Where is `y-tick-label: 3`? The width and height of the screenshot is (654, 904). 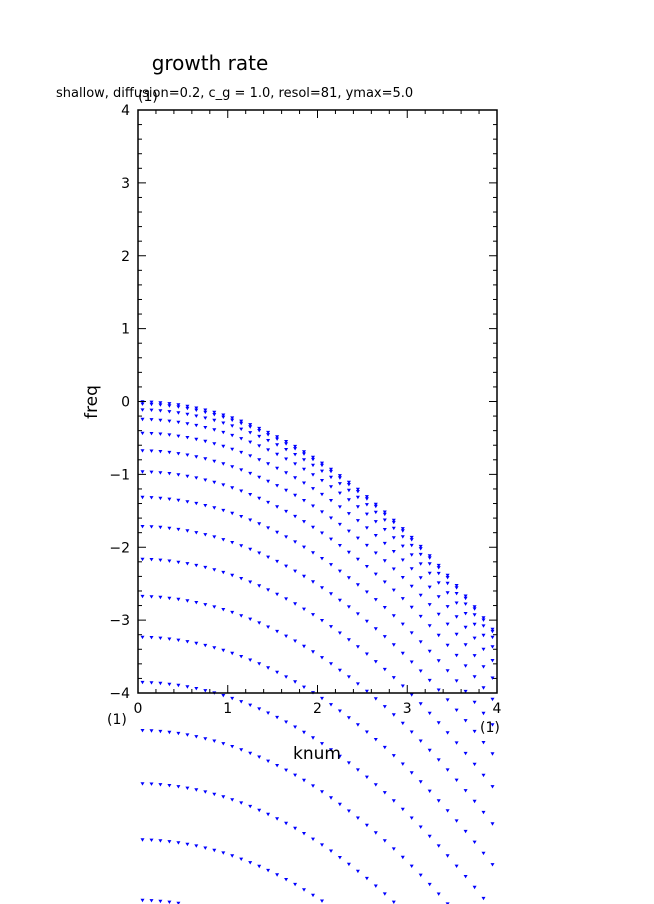 y-tick-label: 3 is located at coordinates (125, 184).